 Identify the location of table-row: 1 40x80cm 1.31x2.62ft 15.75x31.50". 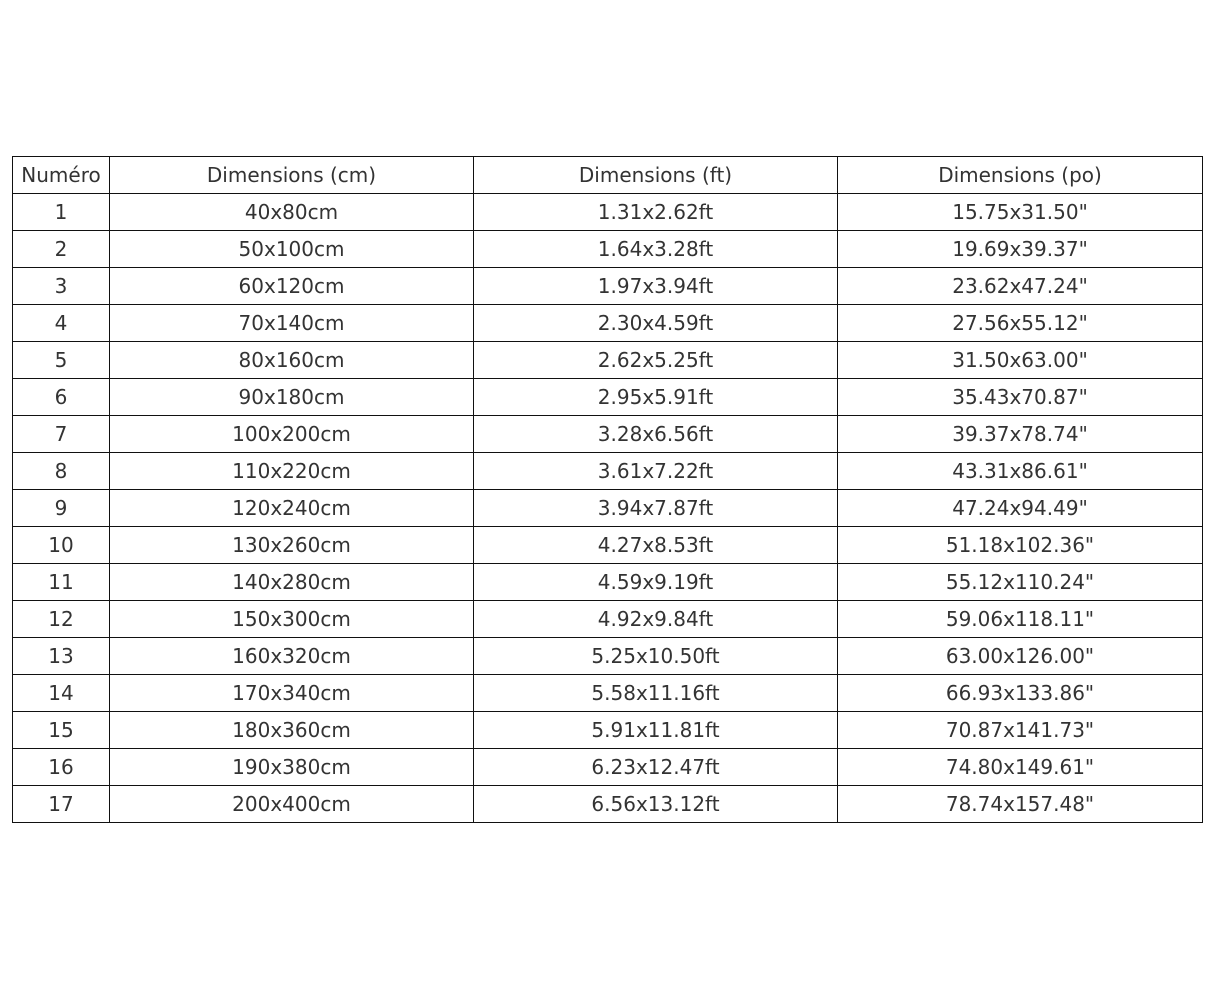
(607, 212).